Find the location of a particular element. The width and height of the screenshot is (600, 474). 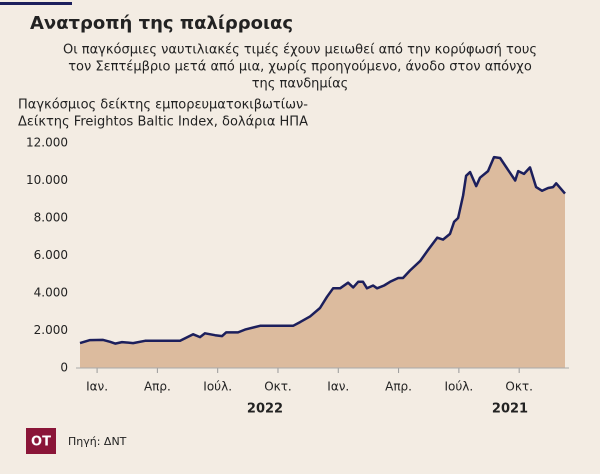

source: Πηγή: ΔΝΤ is located at coordinates (97, 441).